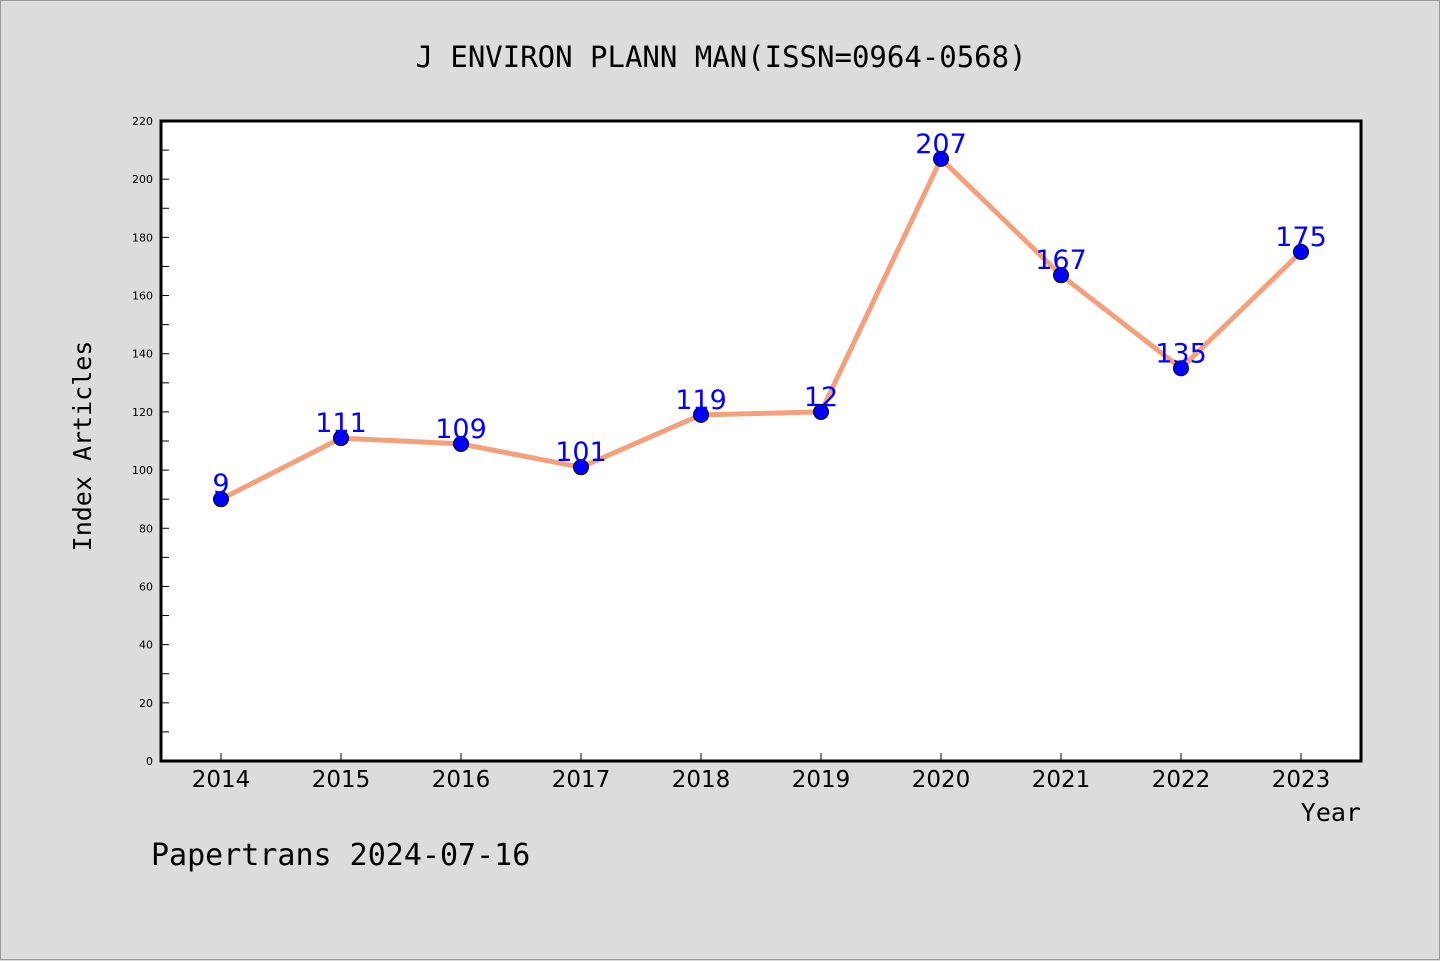 The width and height of the screenshot is (1440, 961). Describe the element at coordinates (461, 429) in the screenshot. I see `data-label: 109` at that location.